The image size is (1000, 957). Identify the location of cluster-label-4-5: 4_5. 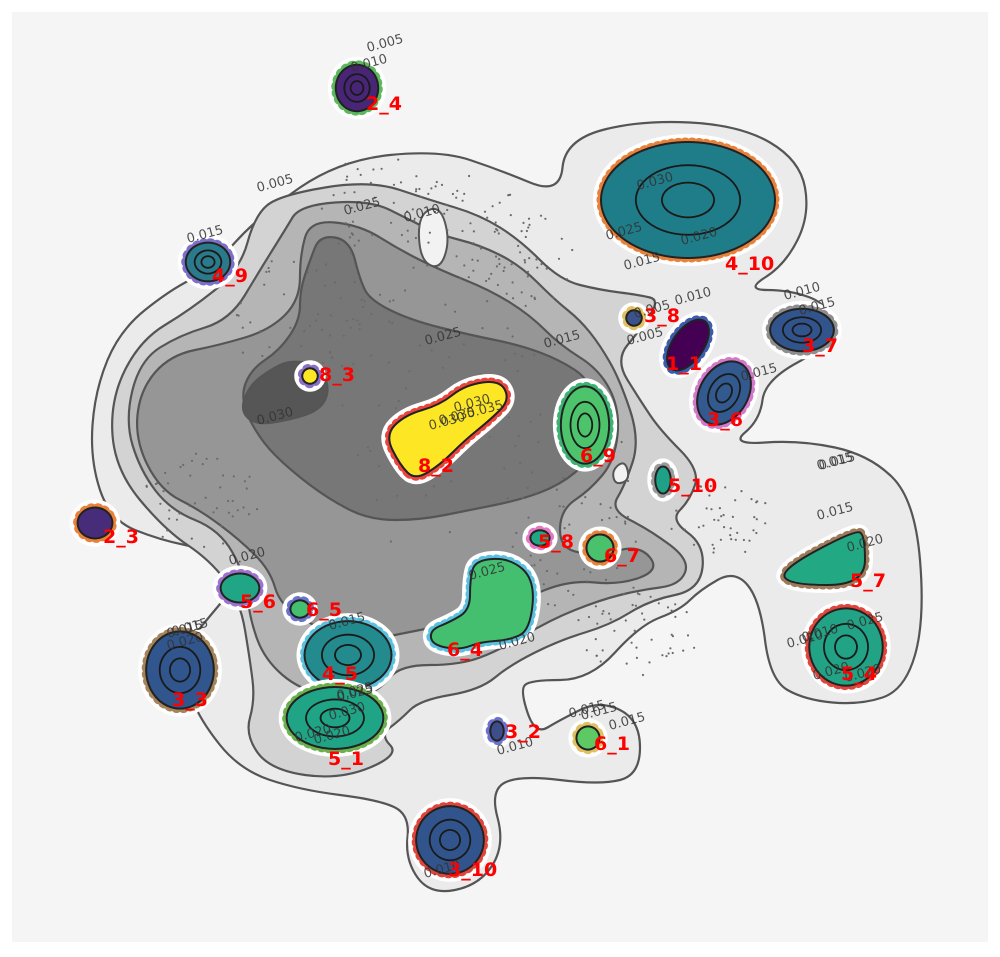
(340, 674).